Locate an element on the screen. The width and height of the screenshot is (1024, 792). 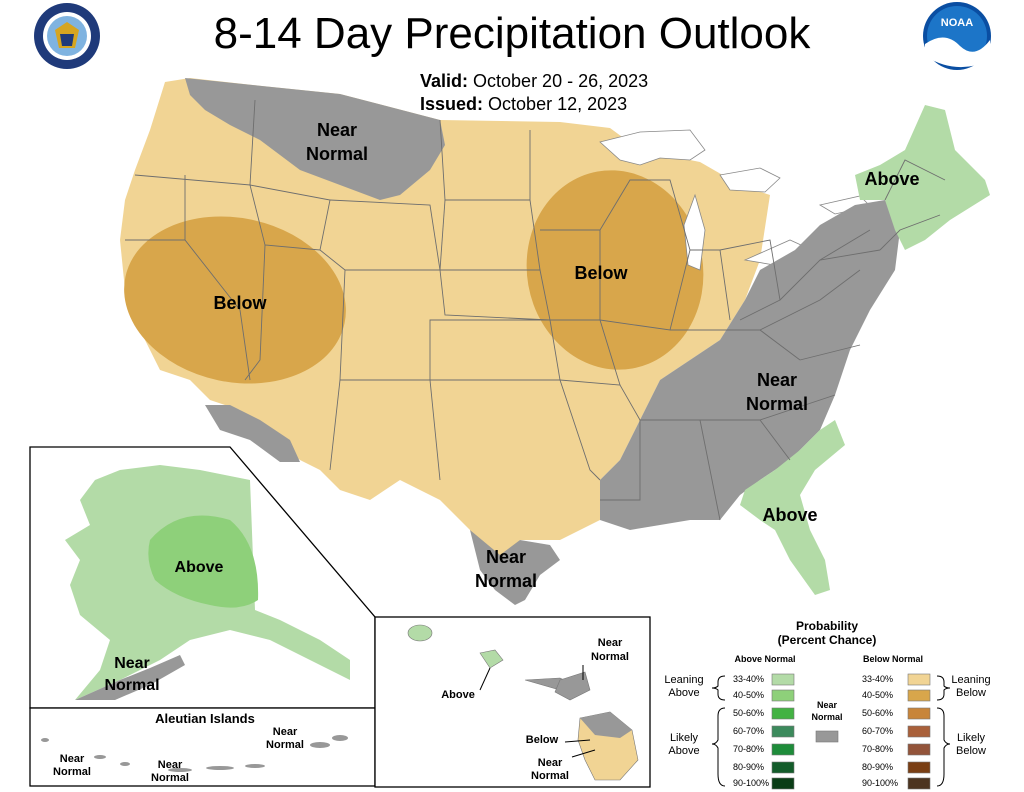
legend-near-2: Normal is located at coordinates (826, 717).